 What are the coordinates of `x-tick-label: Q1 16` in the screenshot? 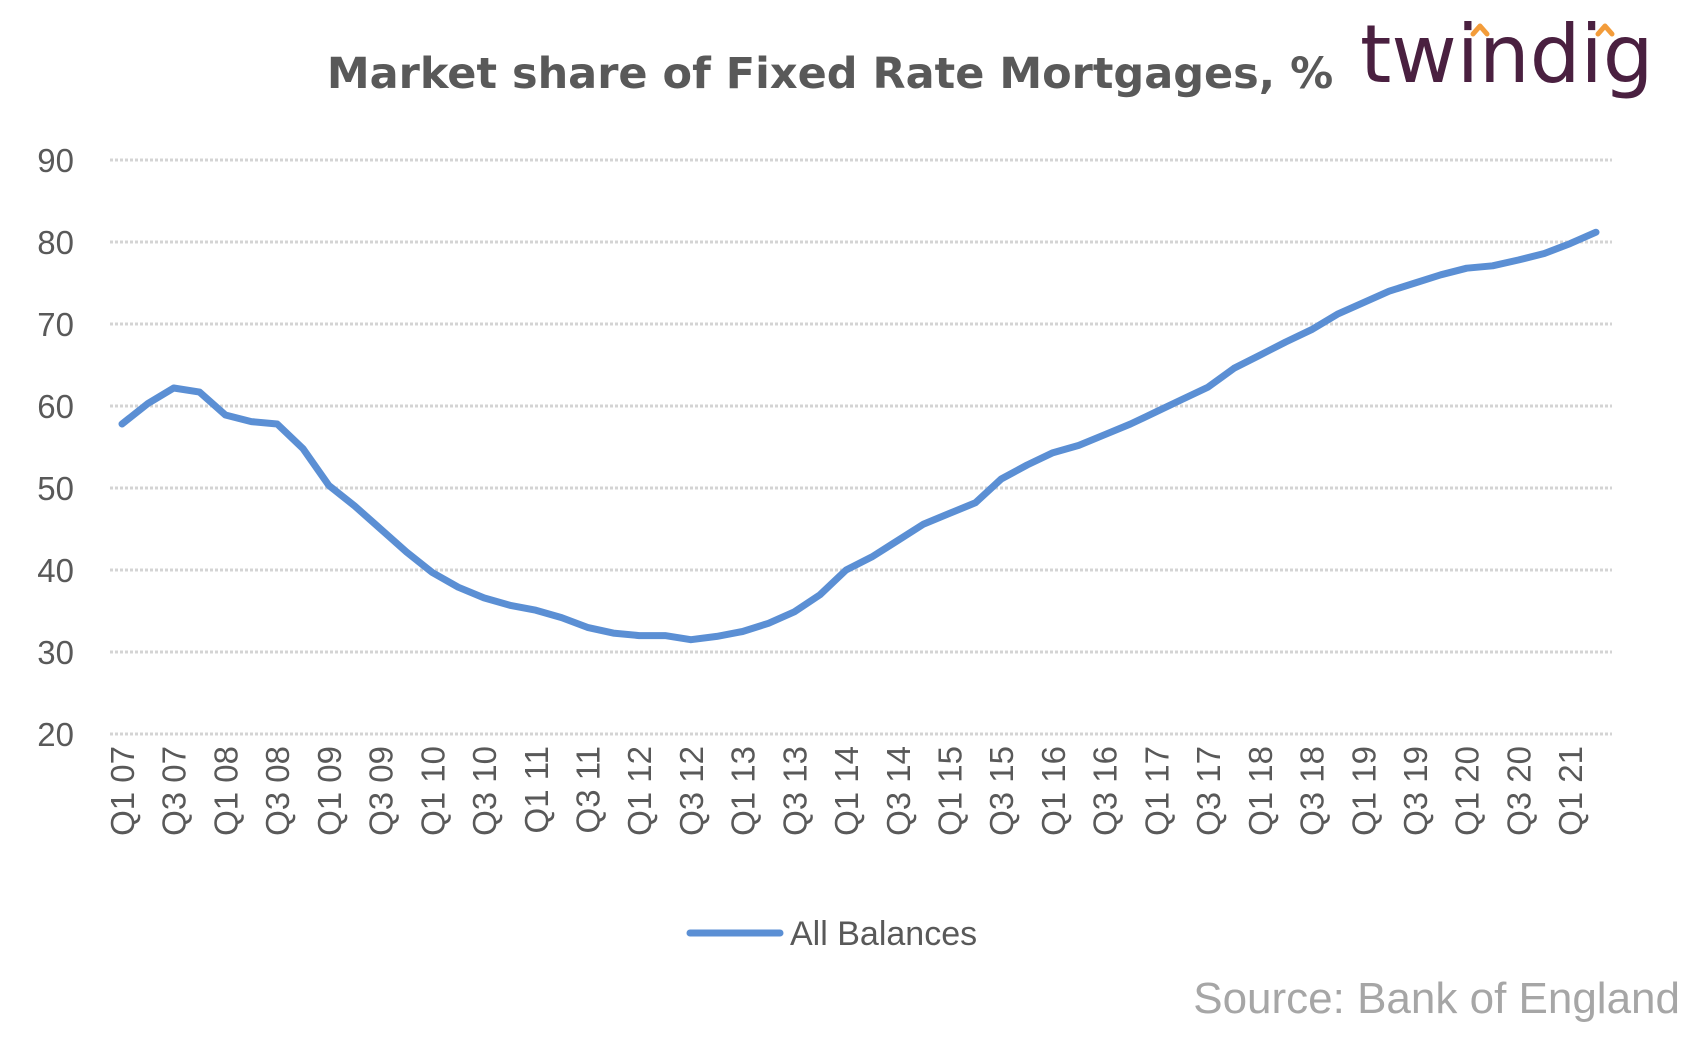 It's located at (1053, 791).